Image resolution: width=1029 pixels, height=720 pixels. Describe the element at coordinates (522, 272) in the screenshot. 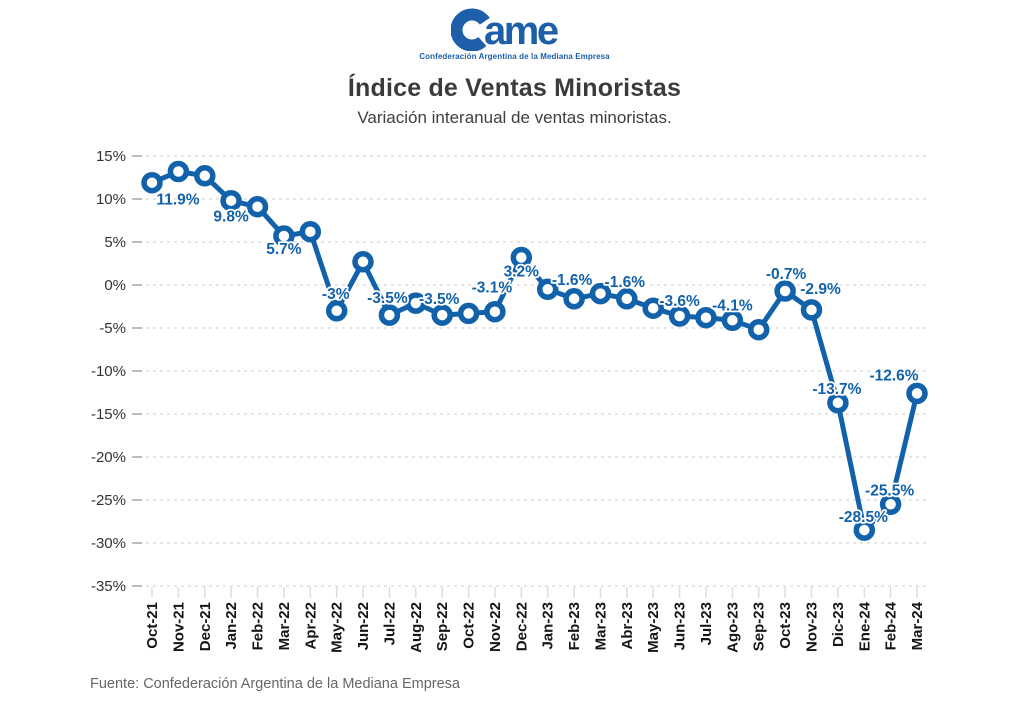

I see `data-label: 3.2%` at that location.